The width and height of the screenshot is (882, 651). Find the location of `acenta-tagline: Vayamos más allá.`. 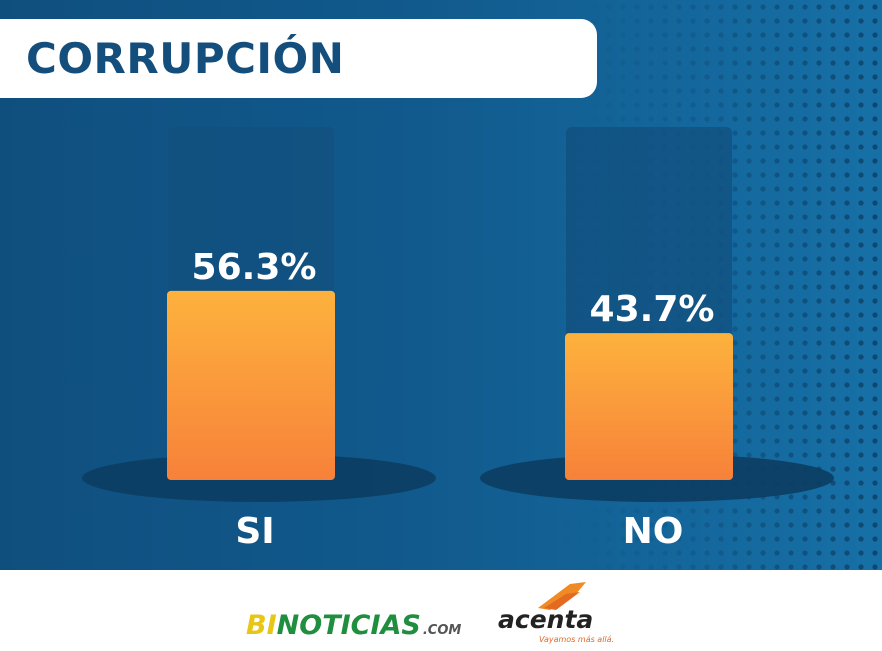

acenta-tagline: Vayamos más allá. is located at coordinates (577, 639).